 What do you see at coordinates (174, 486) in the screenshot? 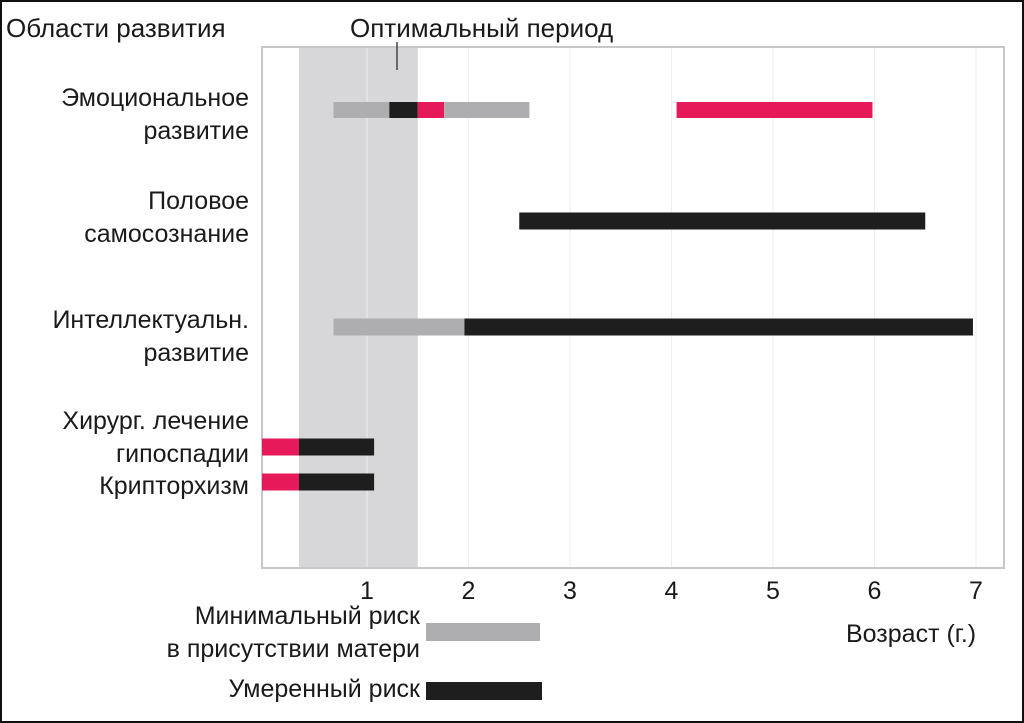
I see `category-cryptorchidism: Крипторхизм` at bounding box center [174, 486].